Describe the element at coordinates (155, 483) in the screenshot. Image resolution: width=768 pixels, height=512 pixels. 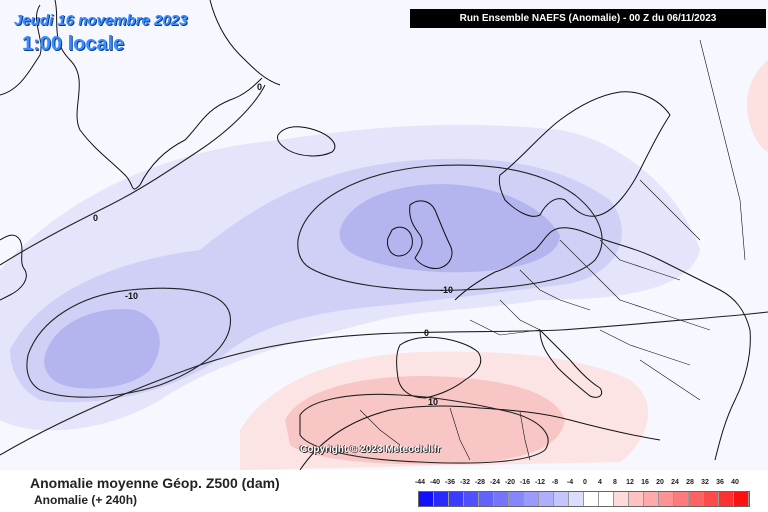
I see `map-variable-title: Anomalie moyenne Géop. Z500 (dam)` at that location.